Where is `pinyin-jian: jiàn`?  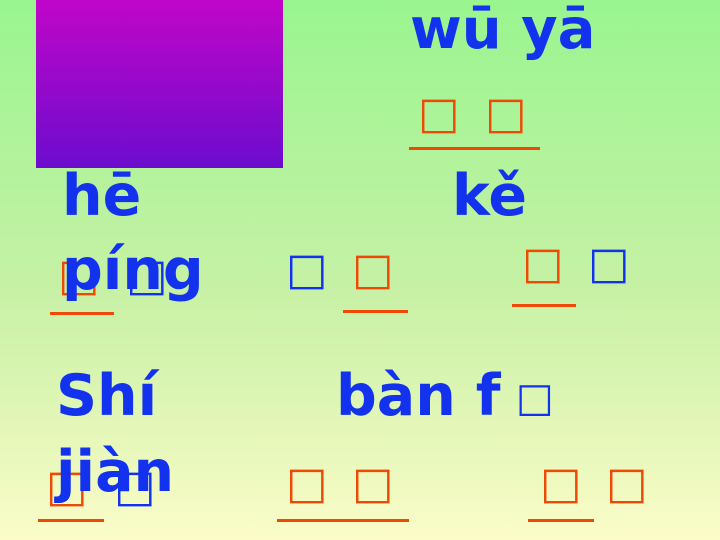 pinyin-jian: jiàn is located at coordinates (115, 472).